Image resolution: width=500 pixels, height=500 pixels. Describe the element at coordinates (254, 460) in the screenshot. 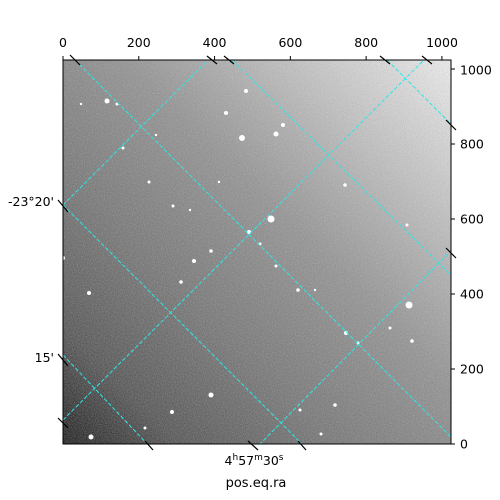

I see `ra-tick-label: 4h57m30s` at that location.